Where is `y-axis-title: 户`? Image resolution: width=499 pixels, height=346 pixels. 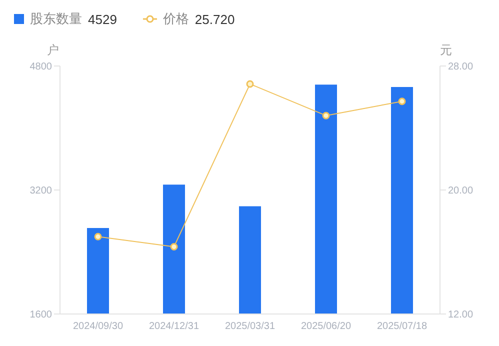
y-axis-title: 户 is located at coordinates (53, 50).